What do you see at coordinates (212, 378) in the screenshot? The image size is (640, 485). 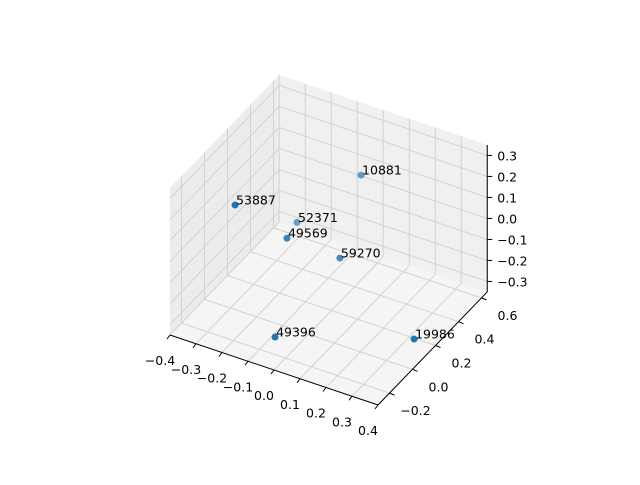 I see `x-tick-label: −0.2` at bounding box center [212, 378].